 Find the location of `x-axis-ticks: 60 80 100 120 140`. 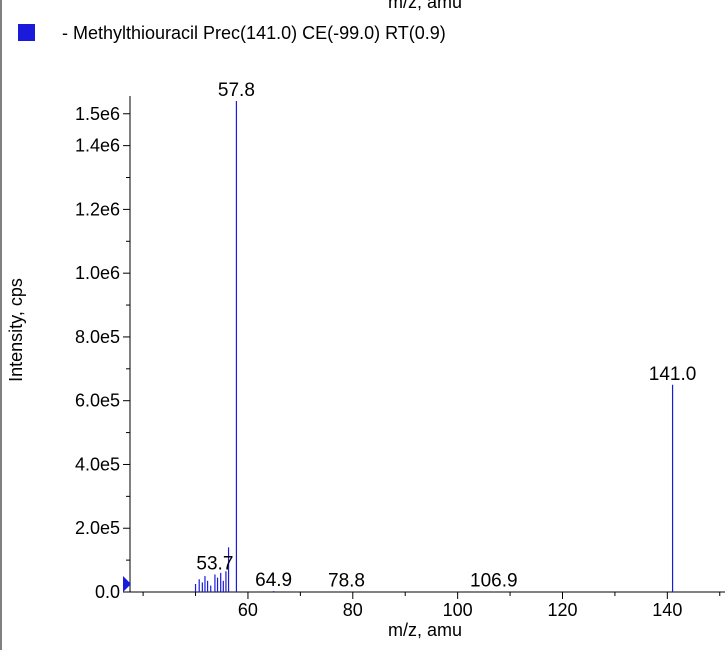

x-axis-ticks: 60 80 100 120 140 is located at coordinates (431, 606).